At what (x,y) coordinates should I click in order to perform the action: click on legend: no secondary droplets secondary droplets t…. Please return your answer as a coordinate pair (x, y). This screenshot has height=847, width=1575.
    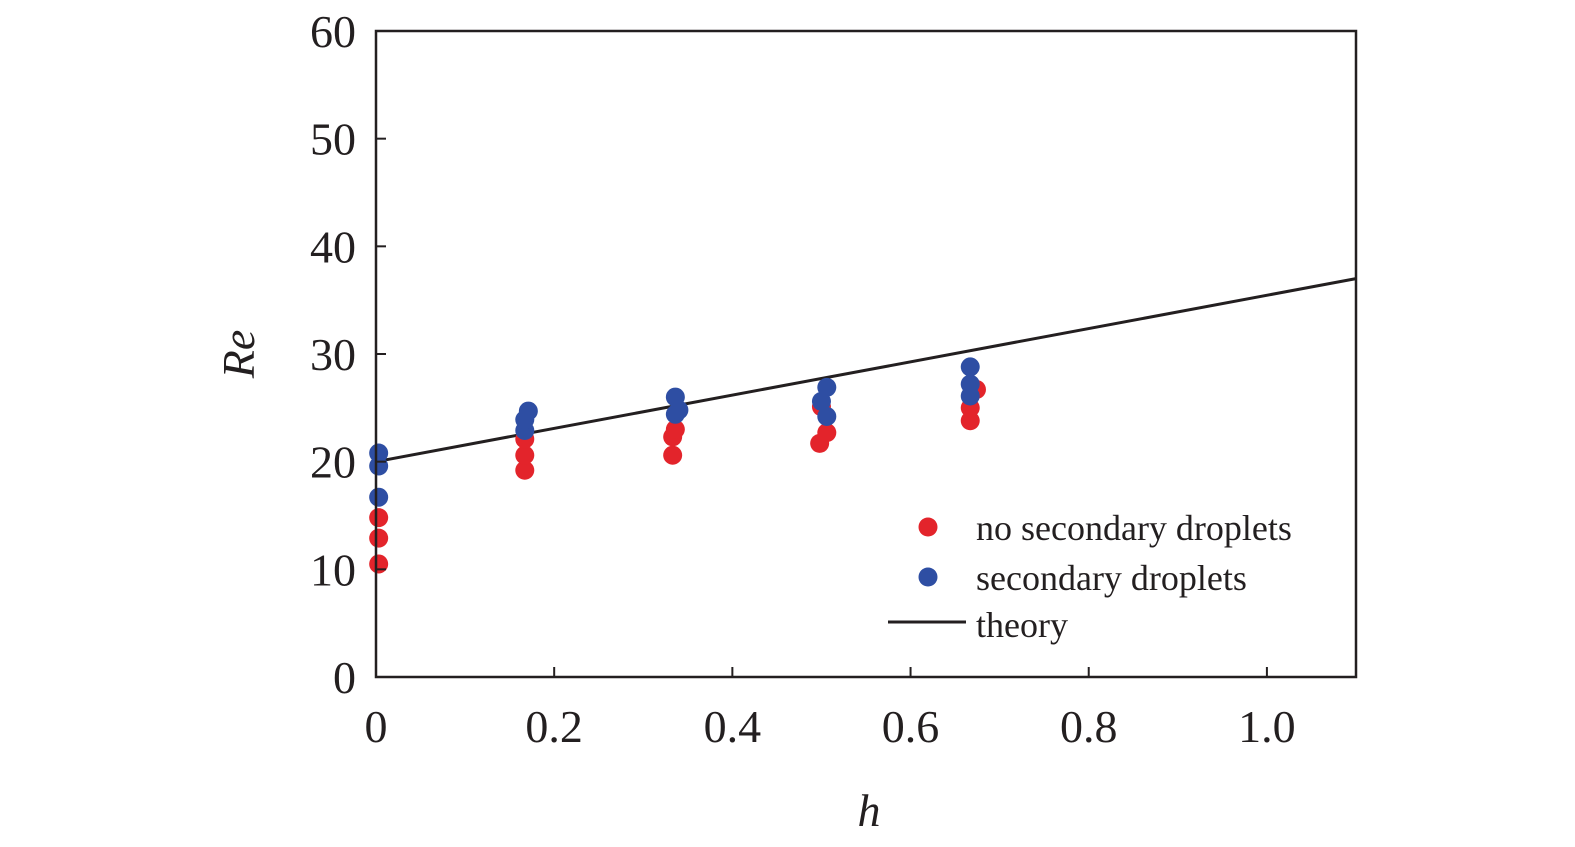
    Looking at the image, I should click on (1090, 576).